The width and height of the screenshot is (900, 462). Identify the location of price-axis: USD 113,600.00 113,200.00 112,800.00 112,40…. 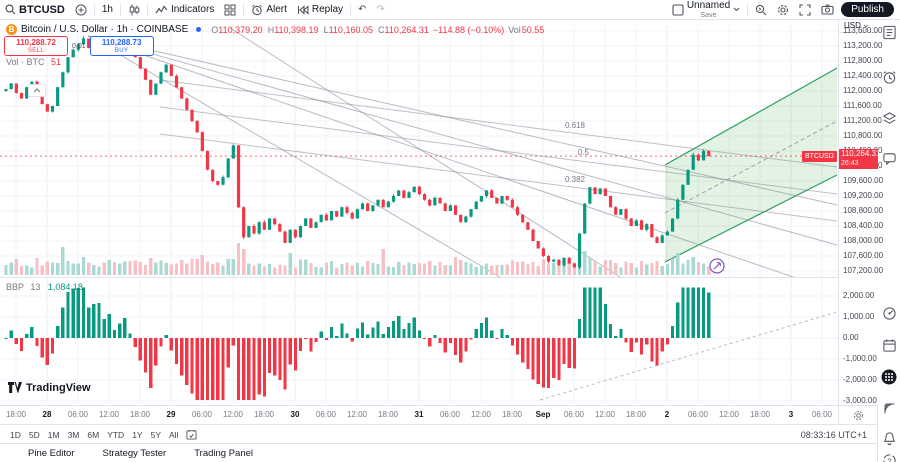
(860, 212).